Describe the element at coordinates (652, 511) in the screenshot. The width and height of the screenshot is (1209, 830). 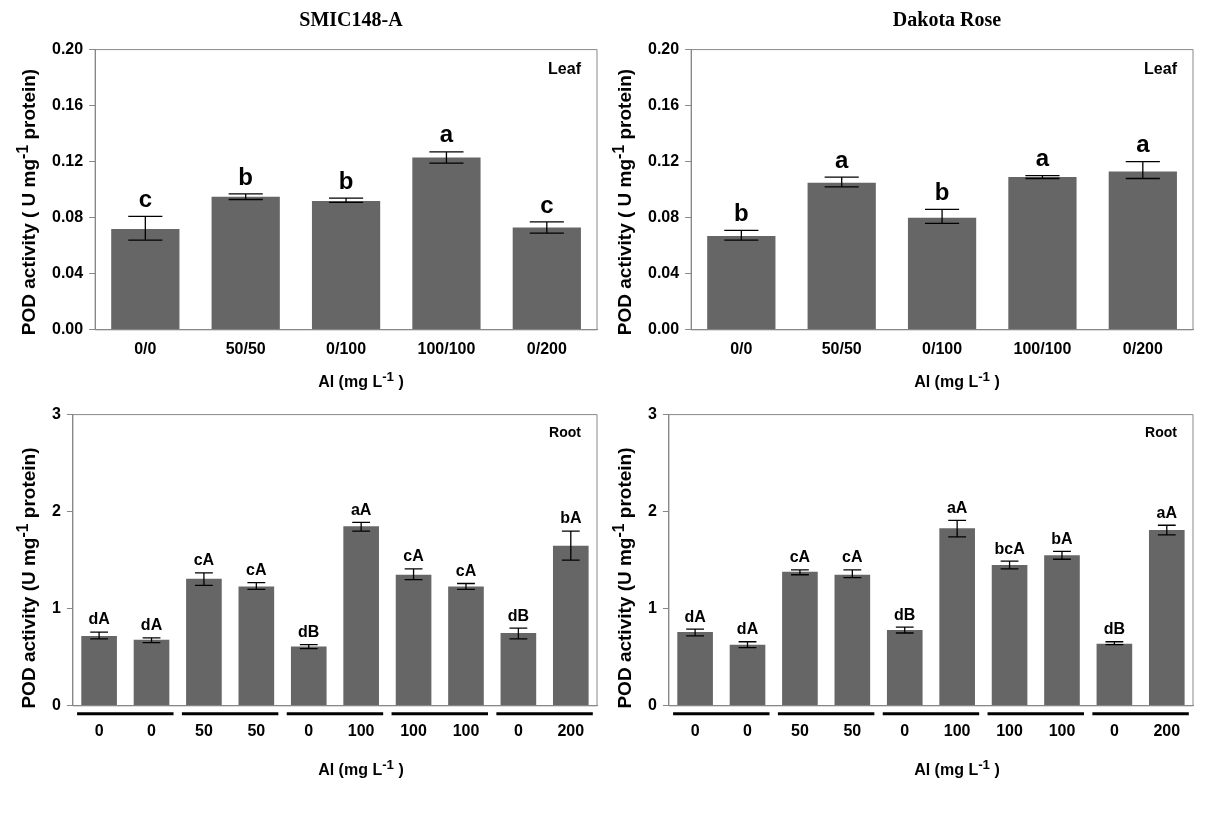
I see `y-tick-label: 2` at that location.